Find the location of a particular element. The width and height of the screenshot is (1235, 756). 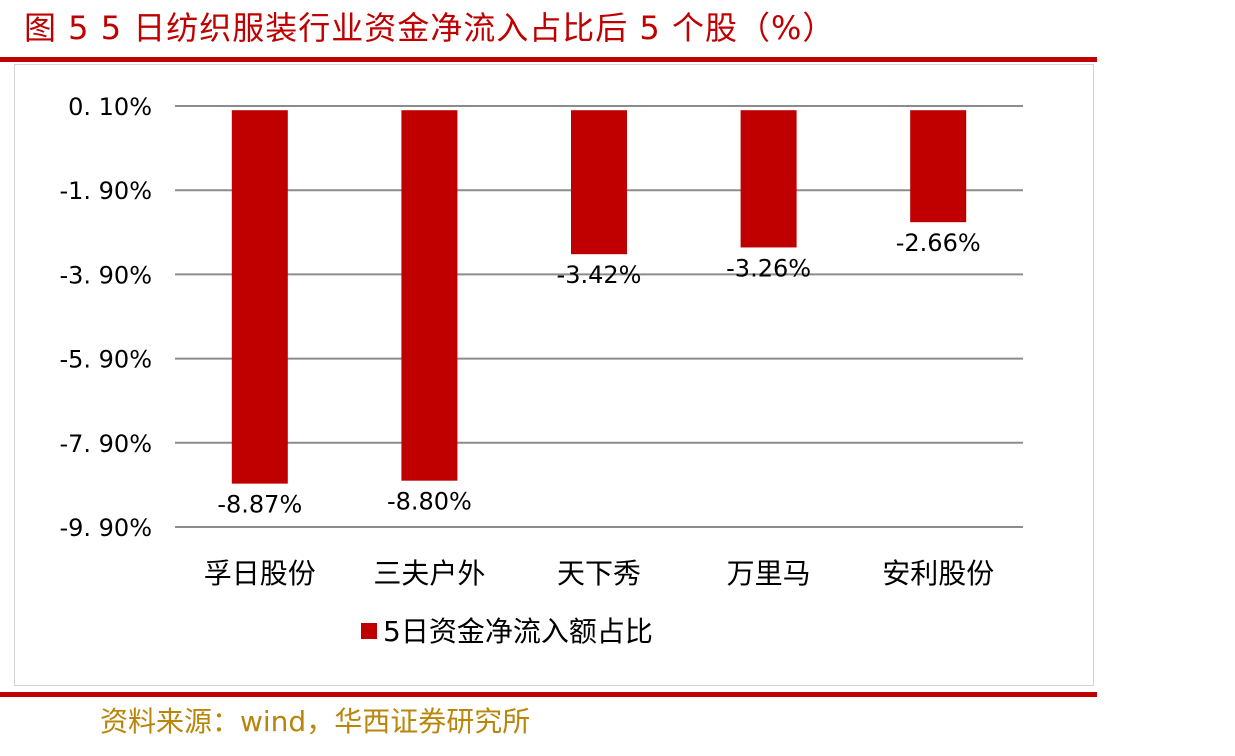

category-label: 安利股份 is located at coordinates (938, 573).